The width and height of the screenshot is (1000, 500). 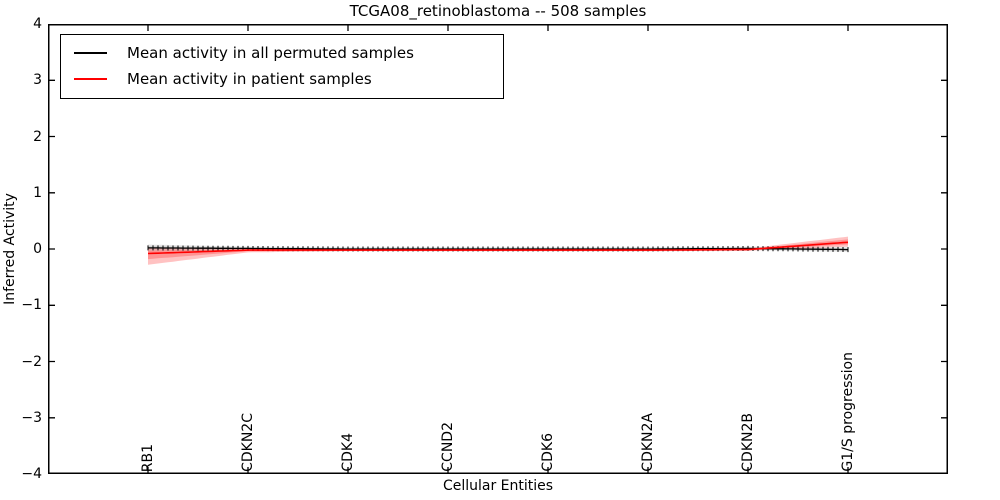 I want to click on y-tick-label: −3, so click(x=31, y=417).